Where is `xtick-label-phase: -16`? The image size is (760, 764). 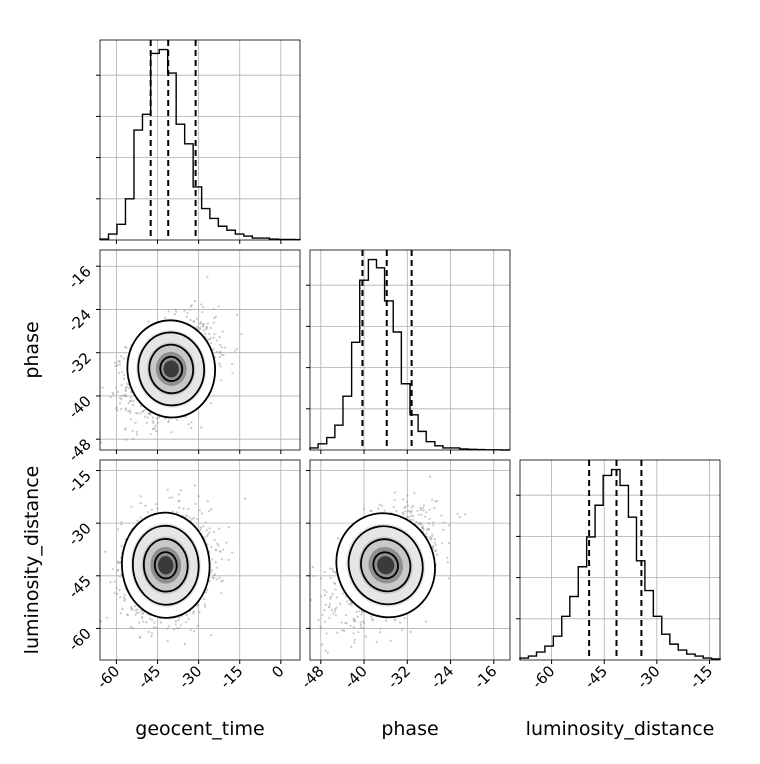
xtick-label-phase: -16 is located at coordinates (486, 677).